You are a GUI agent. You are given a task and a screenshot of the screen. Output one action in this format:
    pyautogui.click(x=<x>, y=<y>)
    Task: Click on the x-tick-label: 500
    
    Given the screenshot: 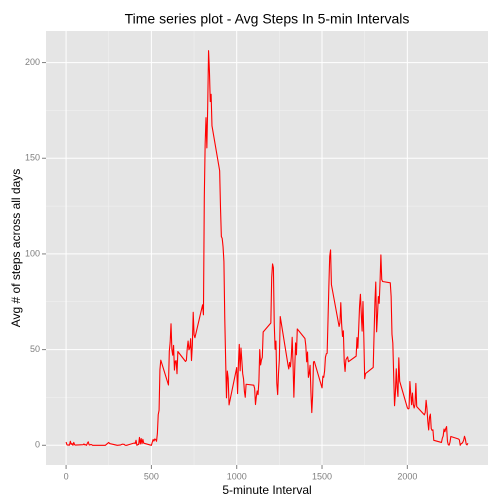 What is the action you would take?
    pyautogui.click(x=151, y=476)
    